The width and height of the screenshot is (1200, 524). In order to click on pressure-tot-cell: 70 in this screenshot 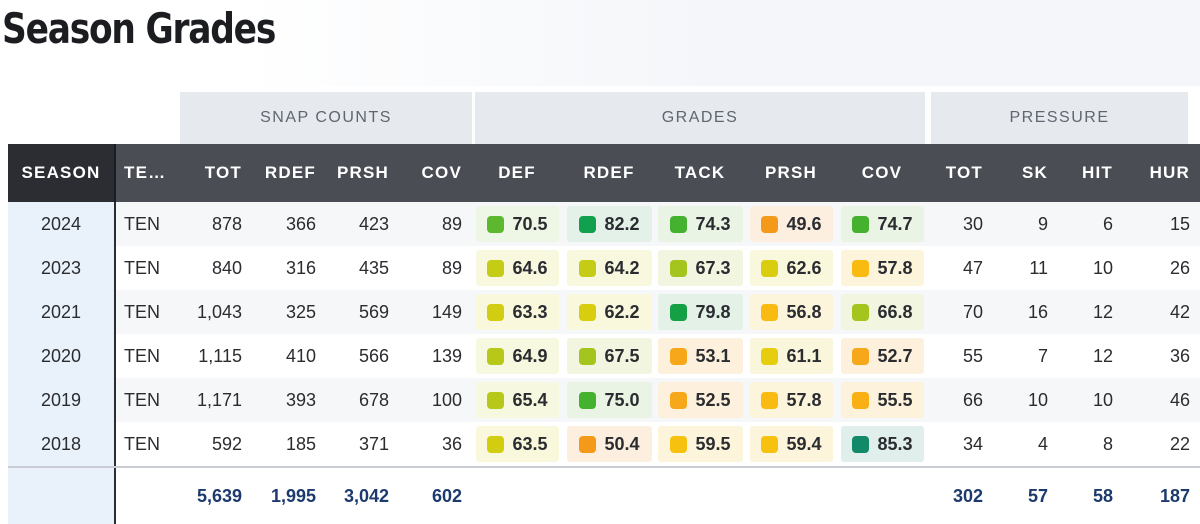, I will do `click(972, 311)`.